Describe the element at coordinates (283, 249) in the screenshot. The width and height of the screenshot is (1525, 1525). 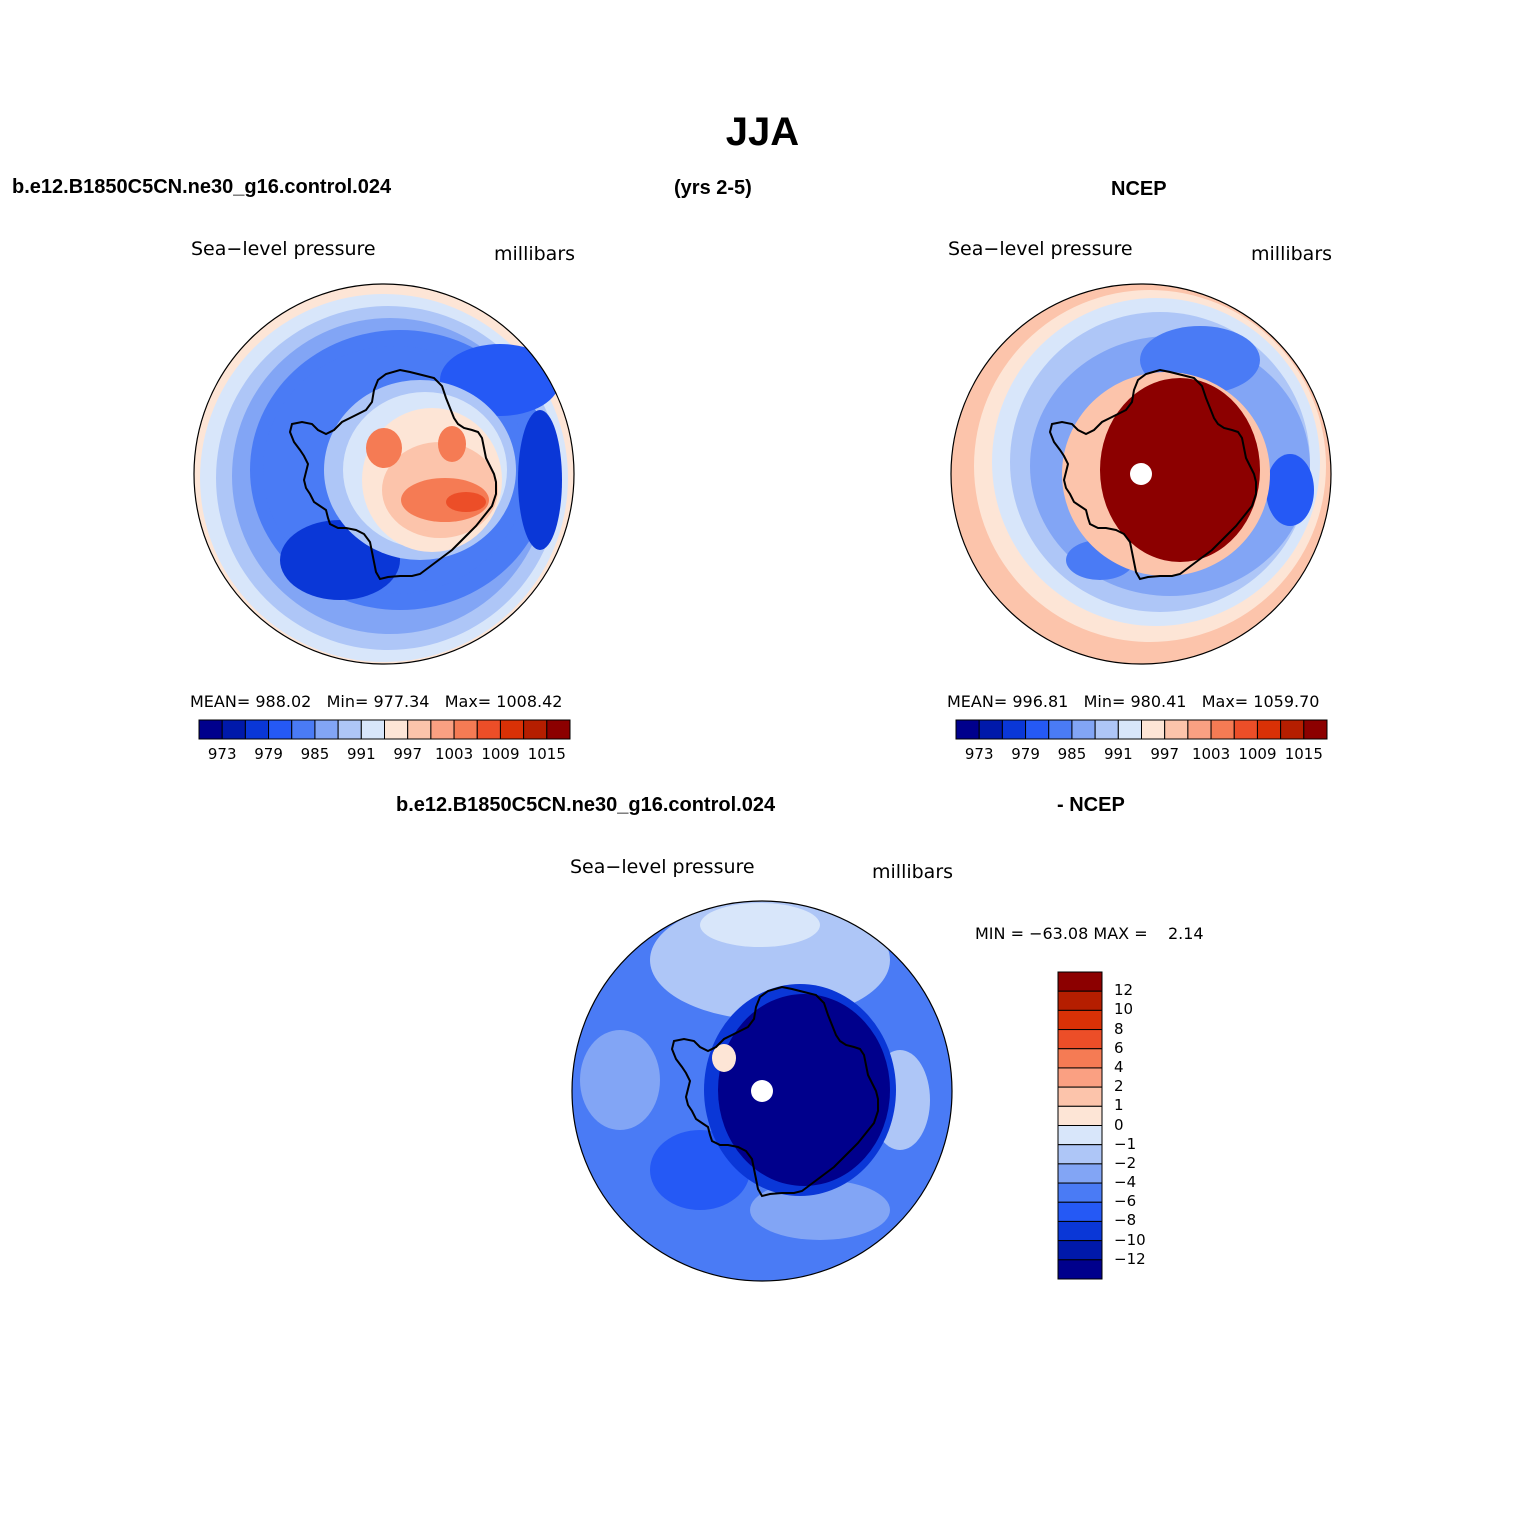
I see `model-variable-label: Sea−level pressure` at that location.